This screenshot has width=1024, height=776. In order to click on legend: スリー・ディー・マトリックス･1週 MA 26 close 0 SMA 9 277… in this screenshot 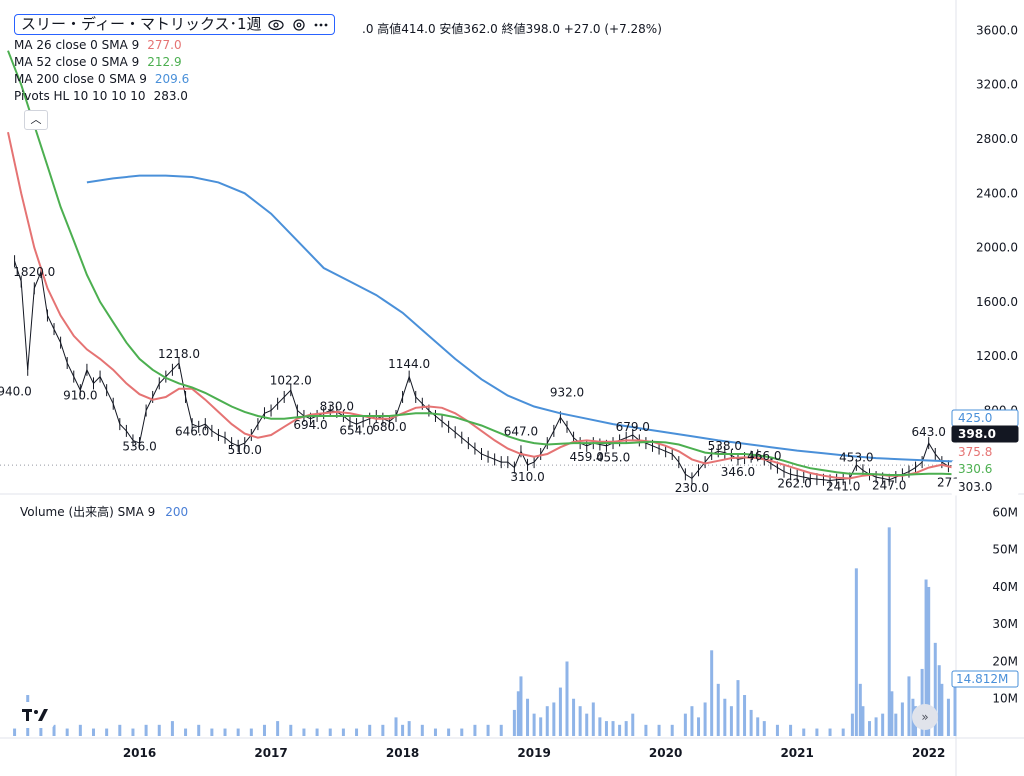, I will do `click(174, 59)`.